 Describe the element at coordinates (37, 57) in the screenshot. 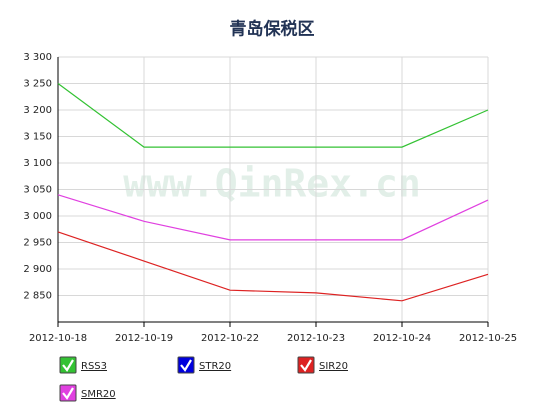

I see `y-tick-label: 3 300` at that location.